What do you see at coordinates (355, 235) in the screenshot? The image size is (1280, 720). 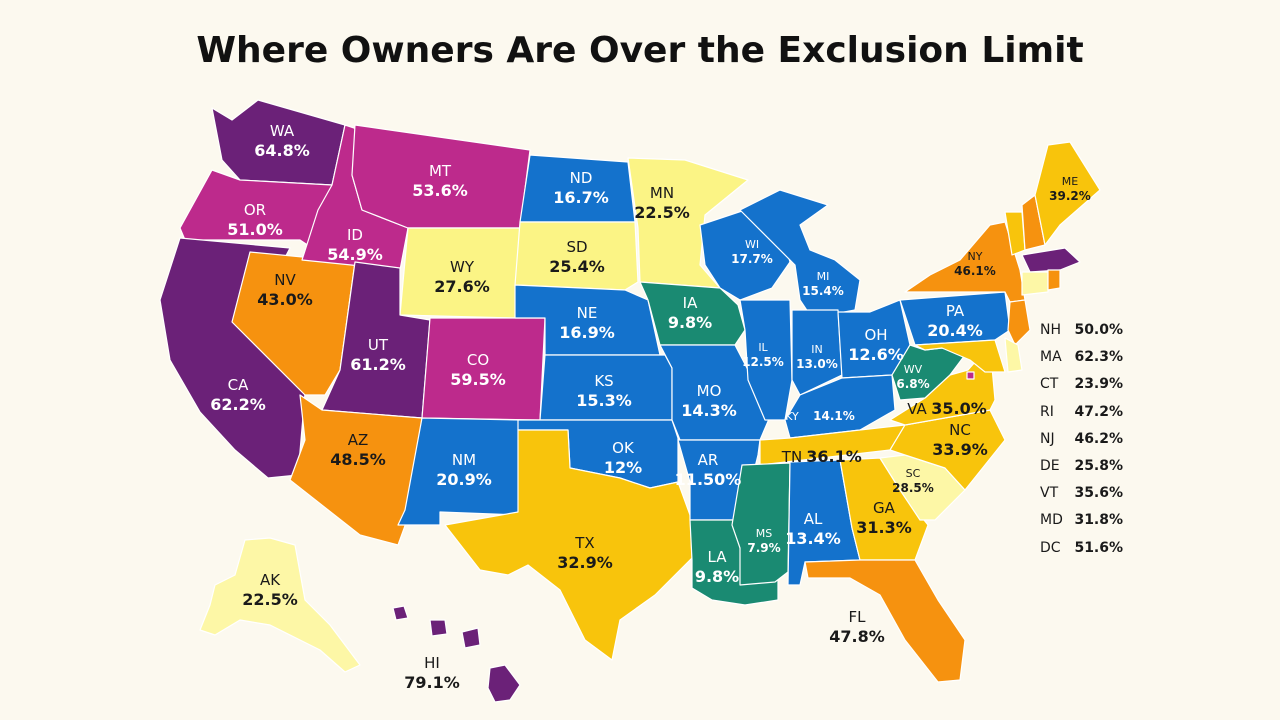 I see `state-label-id: ID` at bounding box center [355, 235].